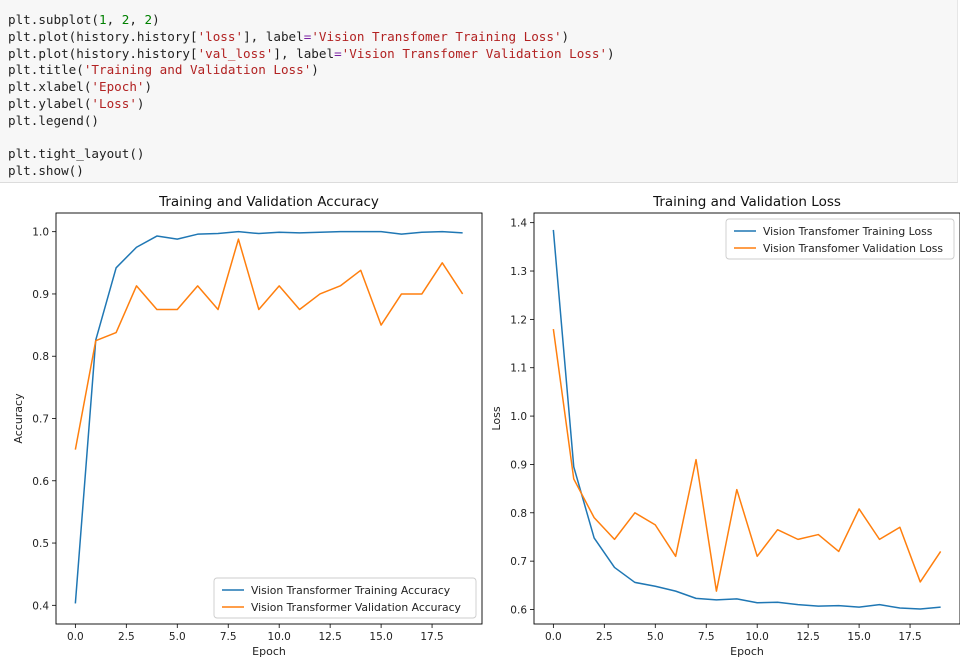 Image resolution: width=960 pixels, height=666 pixels. What do you see at coordinates (518, 369) in the screenshot?
I see `y-tick-label: 1.1` at bounding box center [518, 369].